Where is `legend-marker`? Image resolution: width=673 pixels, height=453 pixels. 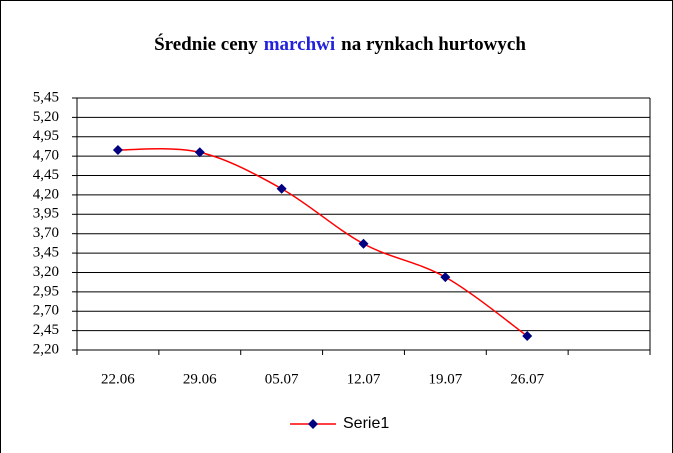 legend-marker is located at coordinates (313, 424).